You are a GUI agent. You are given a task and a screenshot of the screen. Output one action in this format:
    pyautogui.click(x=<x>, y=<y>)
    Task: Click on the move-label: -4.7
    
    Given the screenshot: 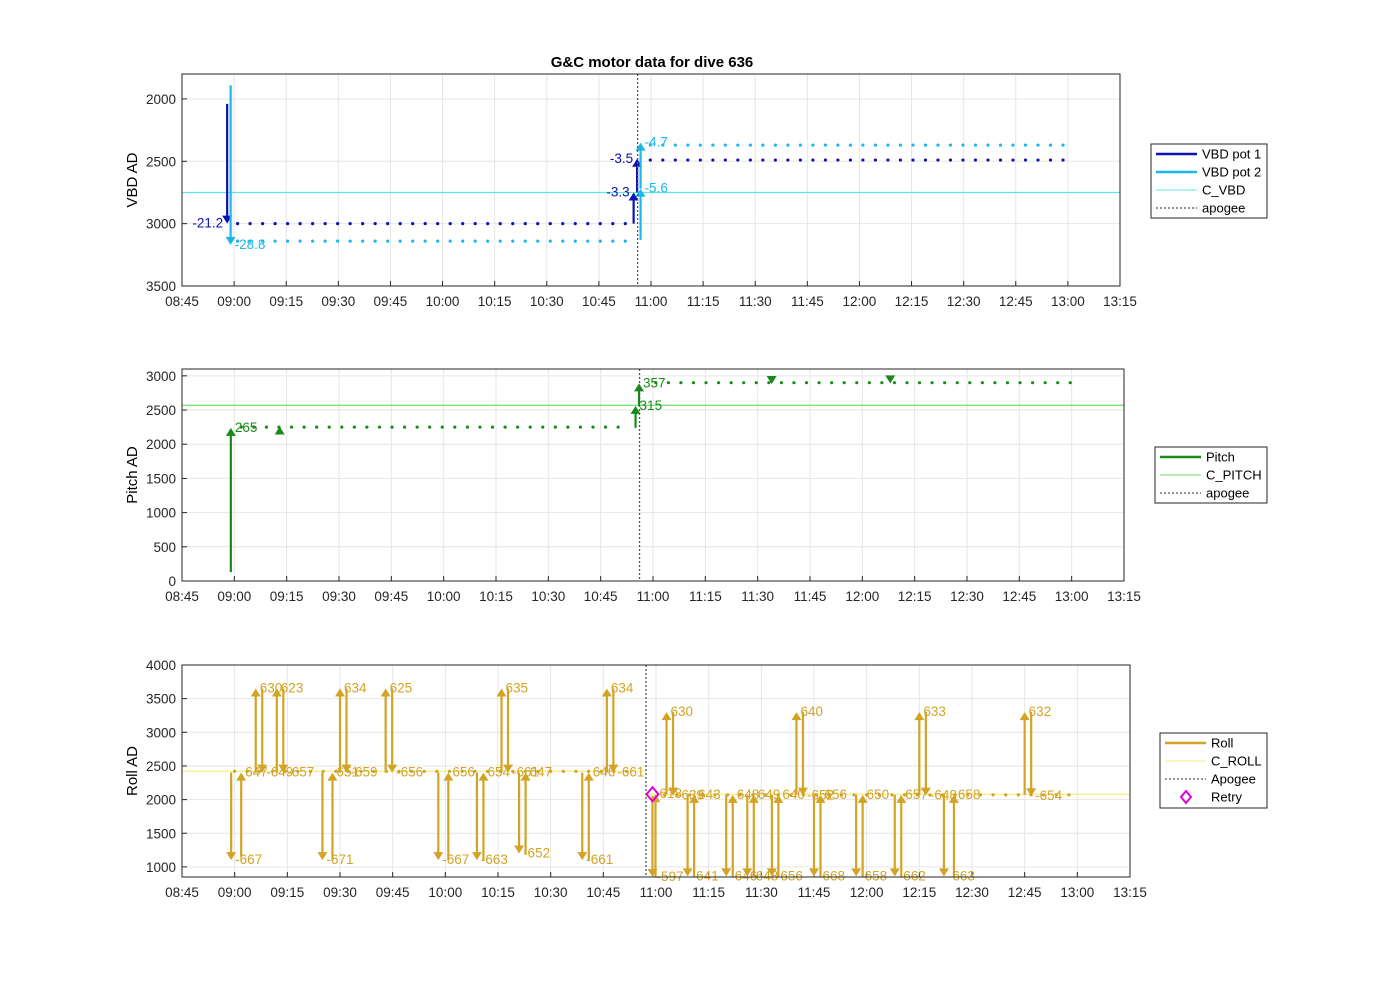 What is the action you would take?
    pyautogui.click(x=656, y=142)
    